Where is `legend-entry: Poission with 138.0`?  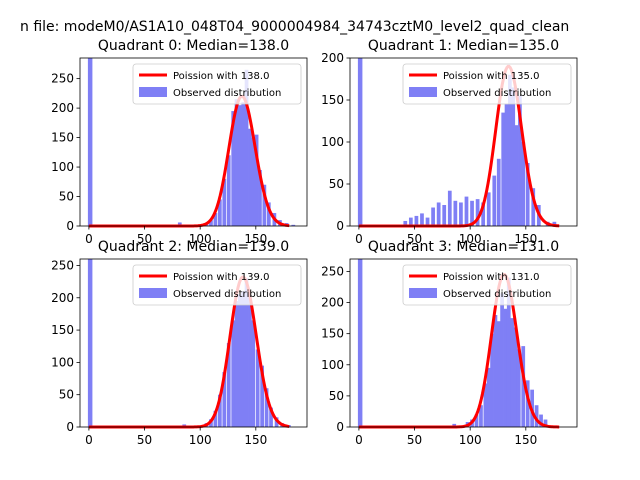
legend-entry: Poission with 138.0 is located at coordinates (221, 76).